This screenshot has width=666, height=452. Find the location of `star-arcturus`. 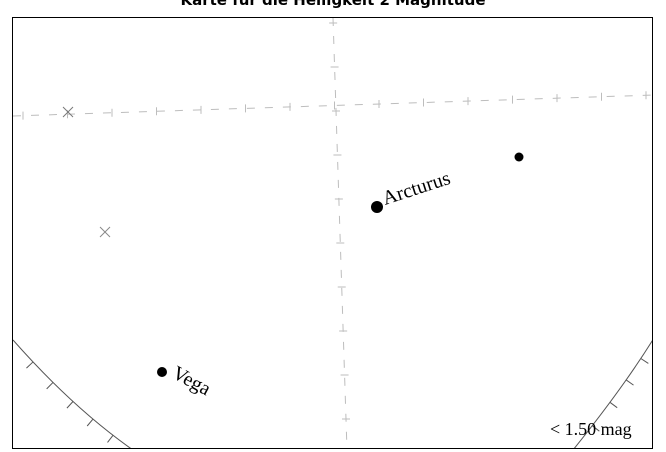

star-arcturus is located at coordinates (377, 207).